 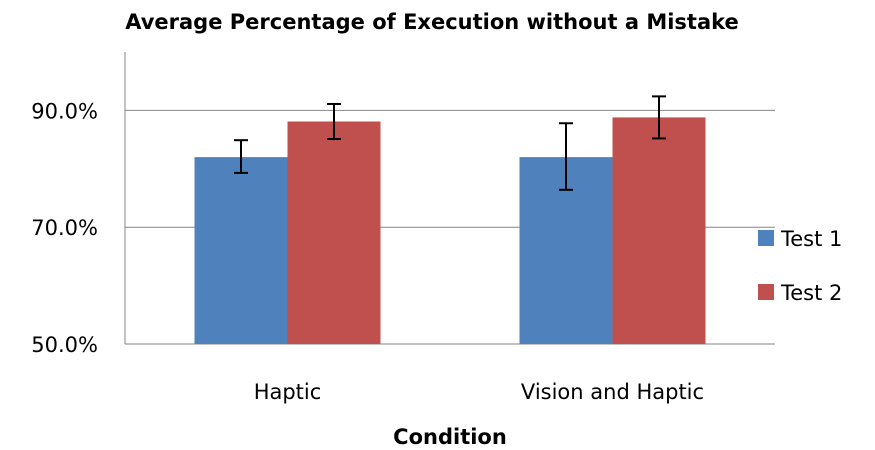 I want to click on x-category-label: Haptic, so click(x=288, y=392).